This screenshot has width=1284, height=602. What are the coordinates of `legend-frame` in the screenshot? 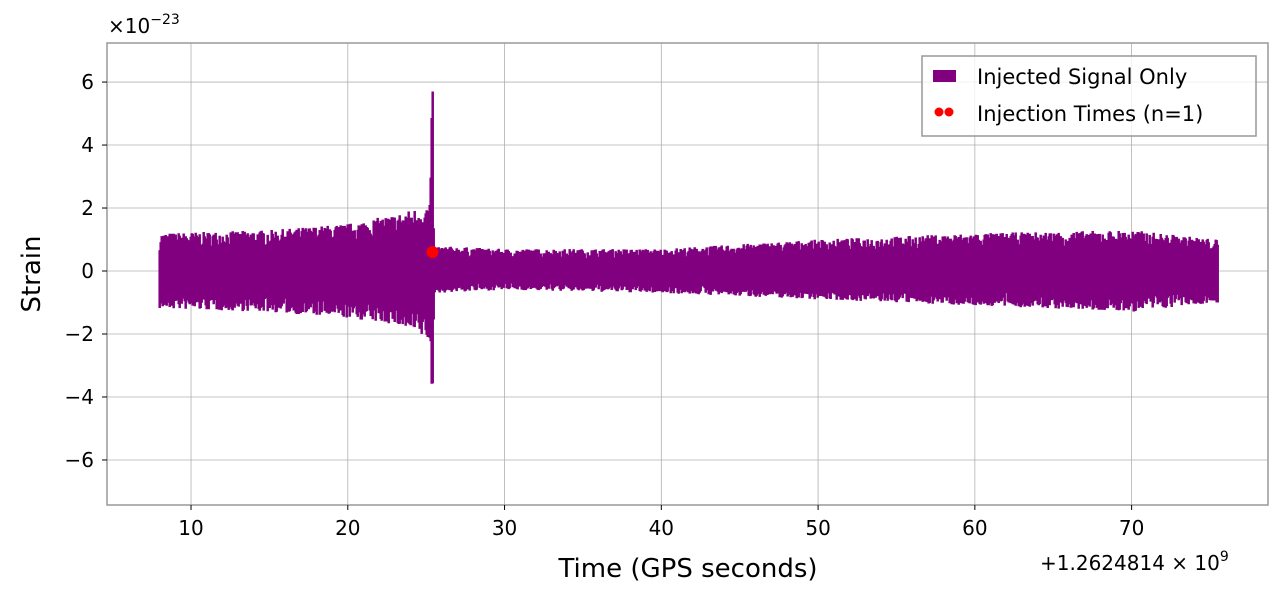 It's located at (1089, 96).